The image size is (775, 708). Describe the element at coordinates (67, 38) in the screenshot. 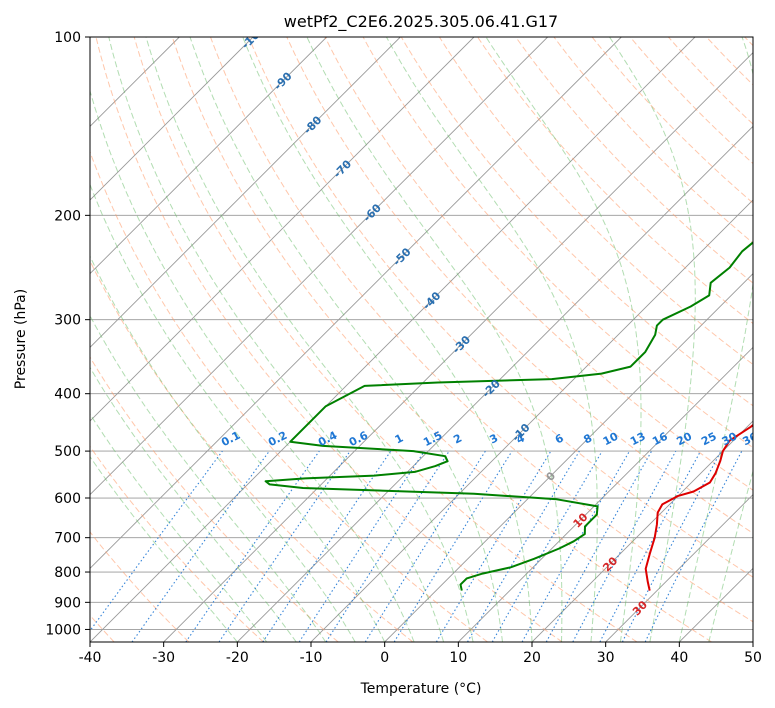

I see `y-tick-label: 100` at that location.